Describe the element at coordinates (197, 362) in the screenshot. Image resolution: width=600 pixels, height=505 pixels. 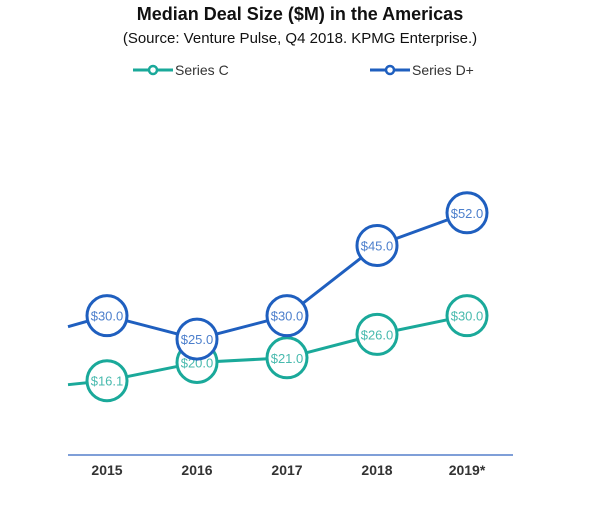
I see `data-label: $20.0` at that location.